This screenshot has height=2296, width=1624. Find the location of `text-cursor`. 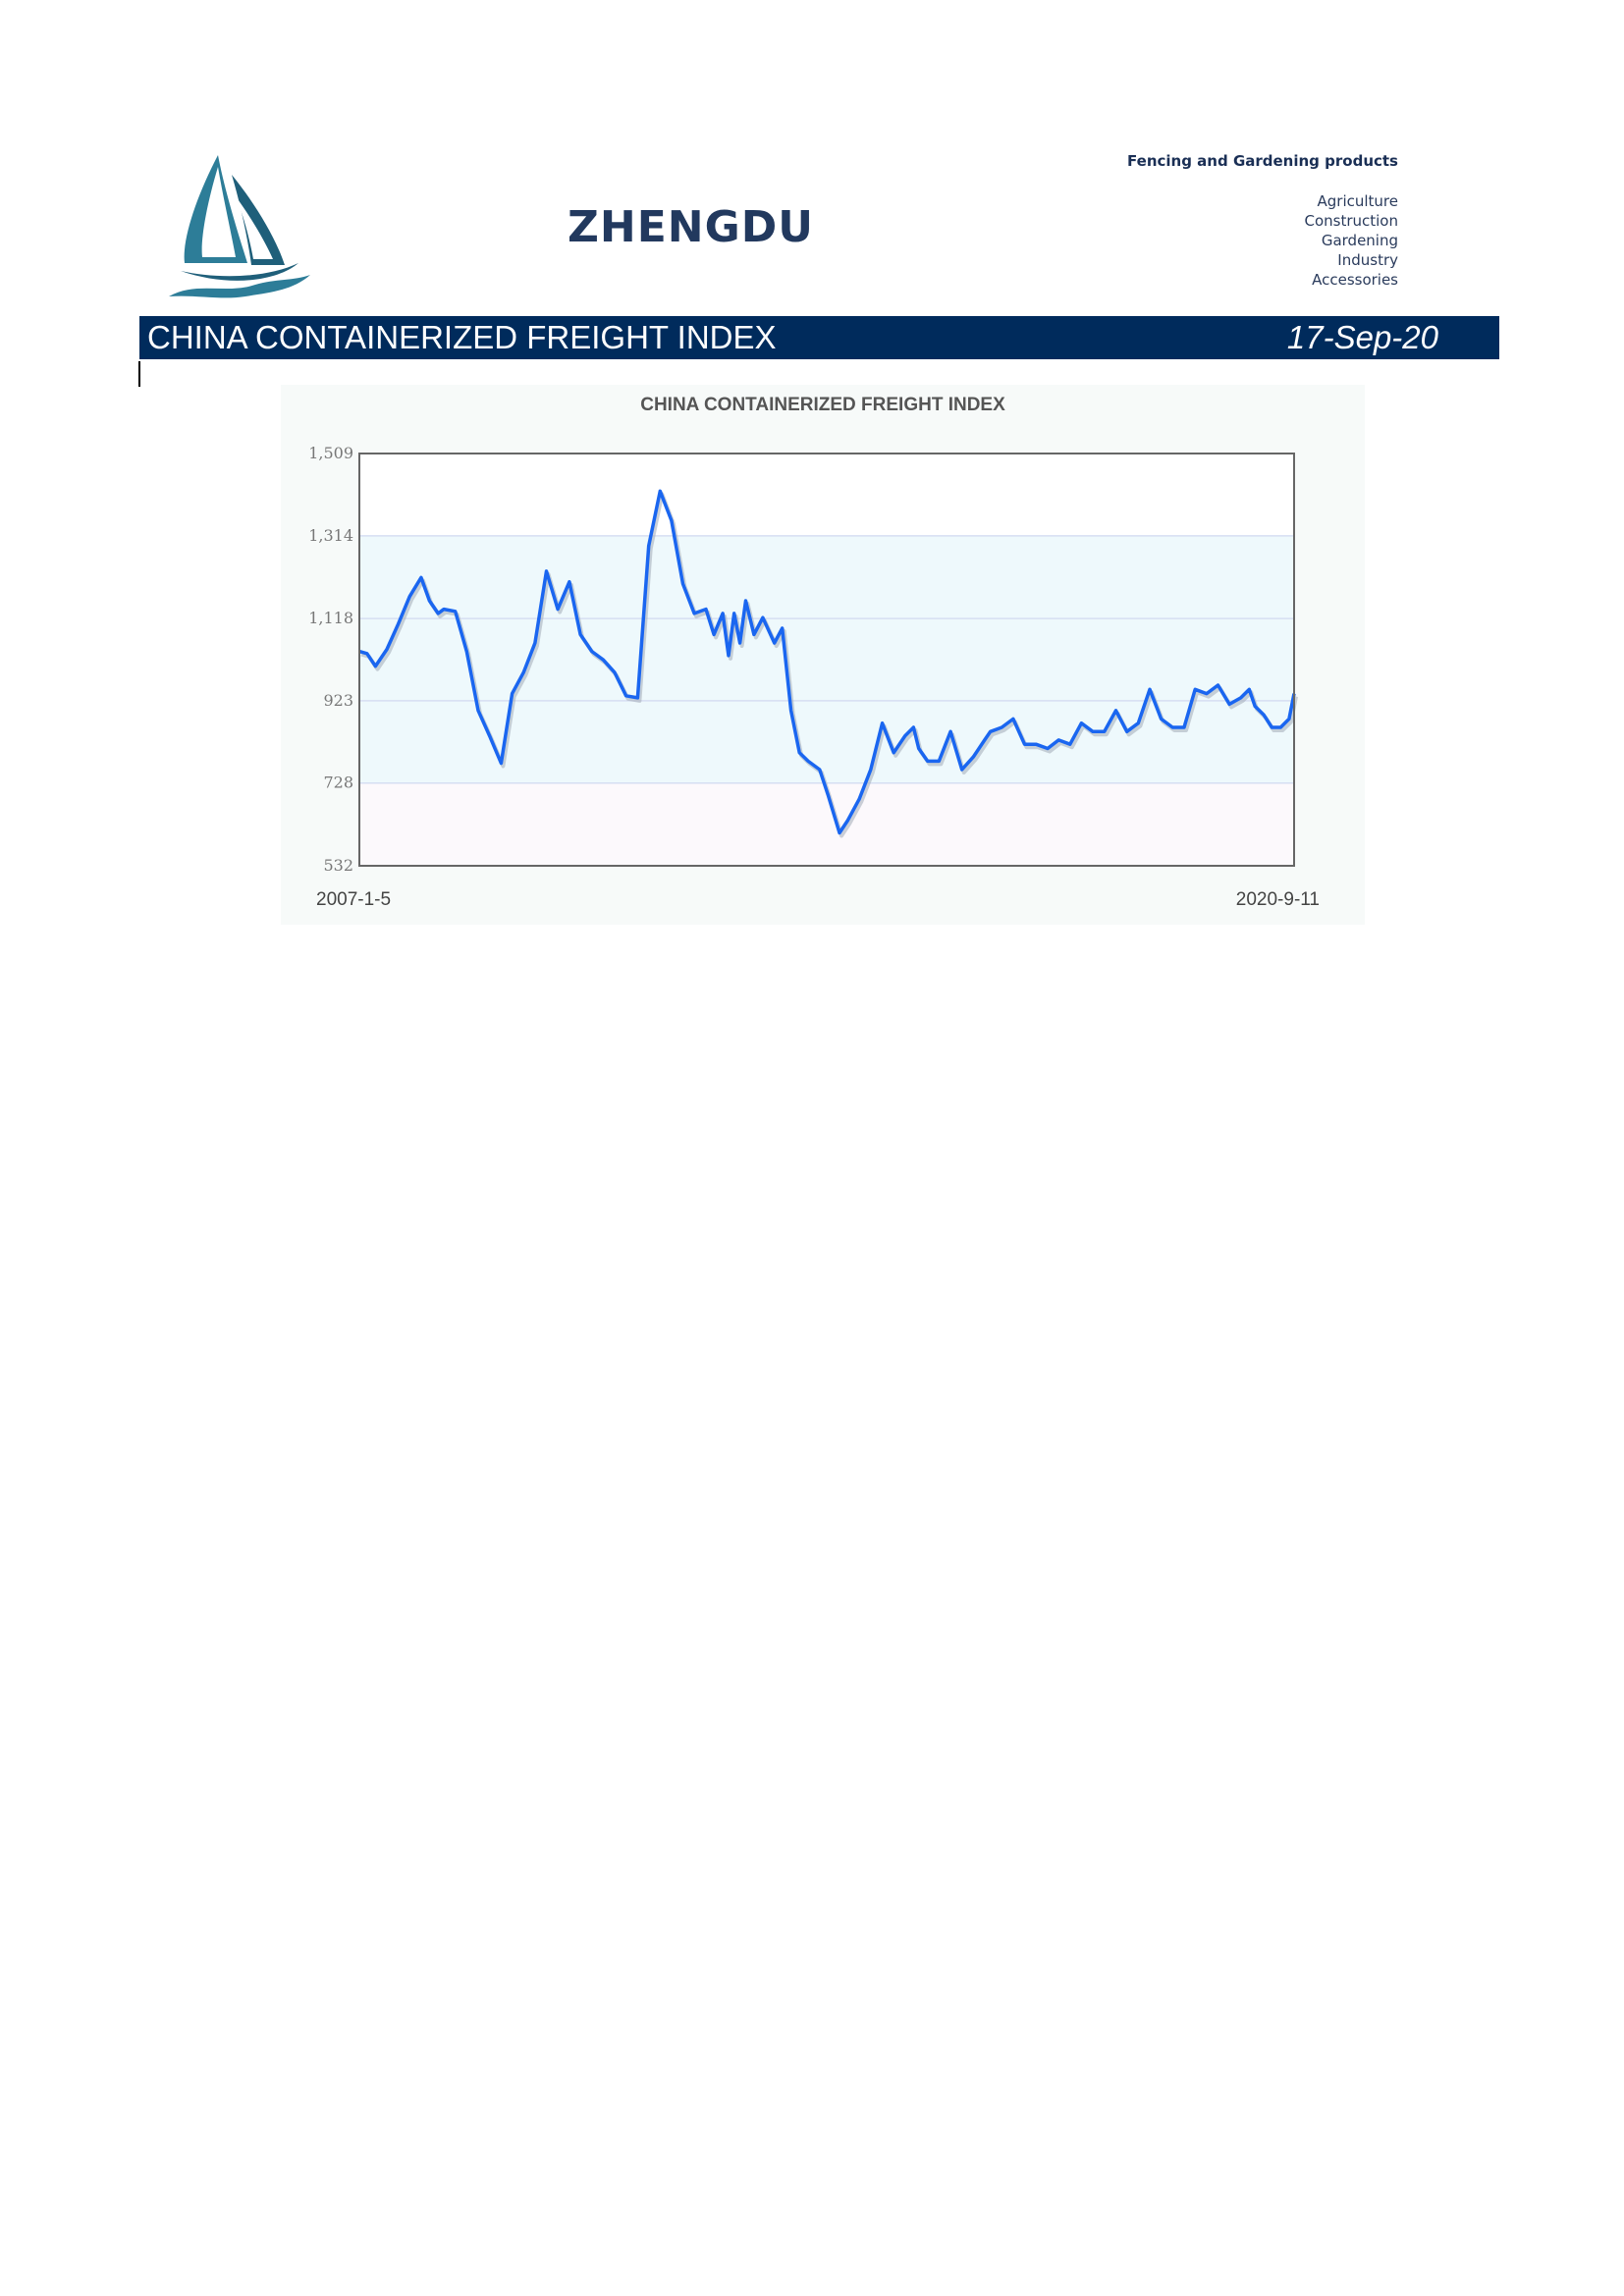

text-cursor is located at coordinates (139, 374).